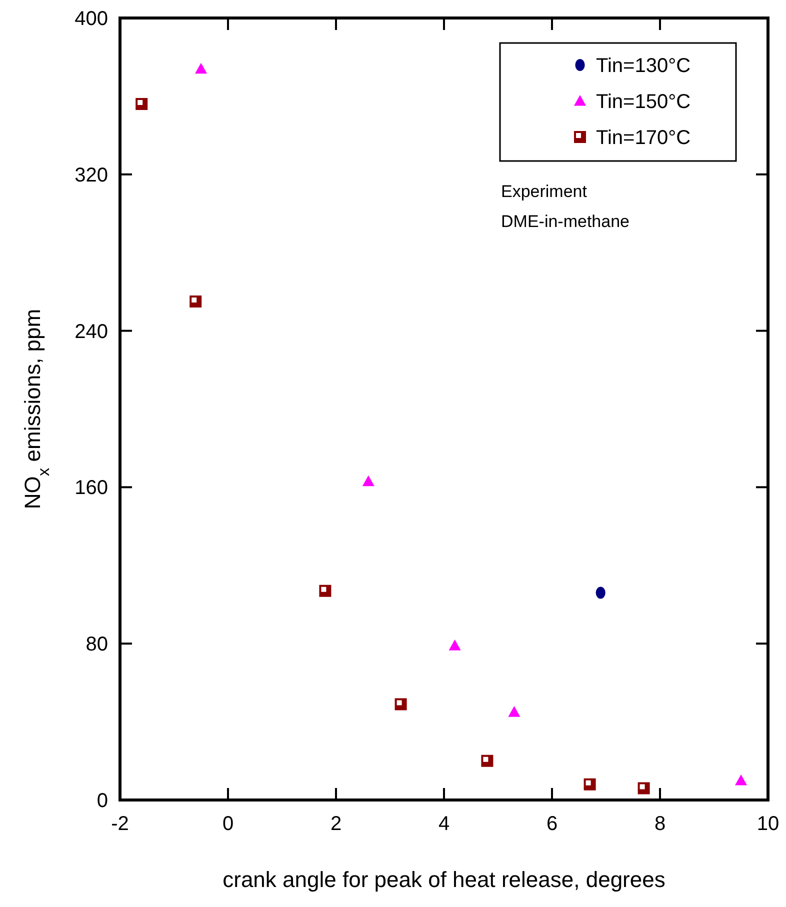 This screenshot has width=786, height=907. What do you see at coordinates (643, 102) in the screenshot?
I see `legend-label: Tin=150°C` at bounding box center [643, 102].